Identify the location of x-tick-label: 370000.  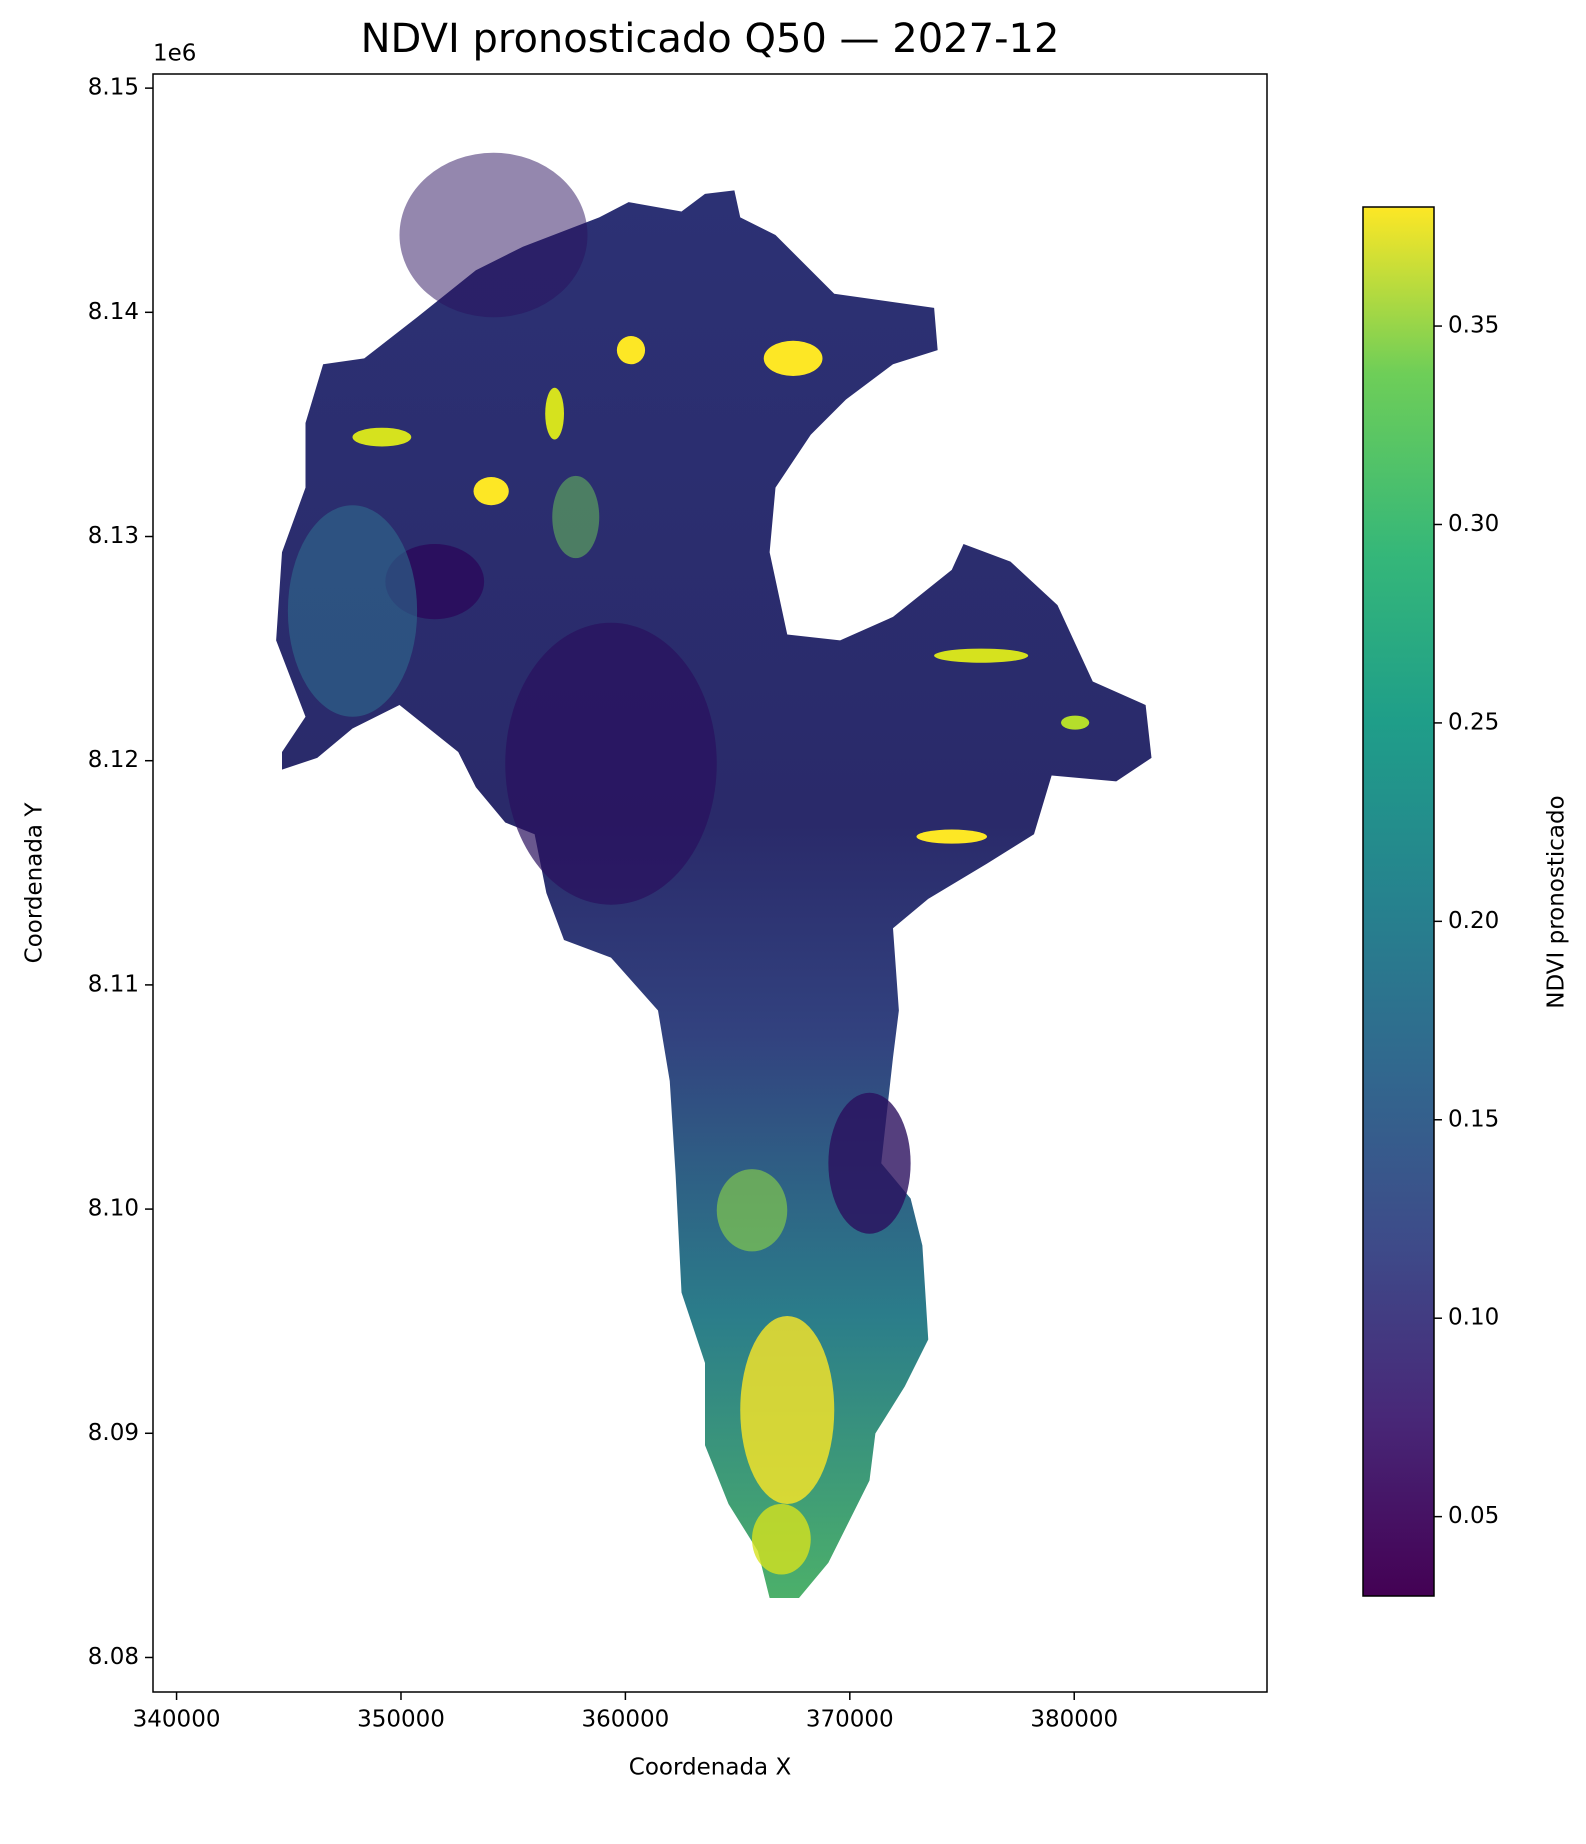
(850, 1720).